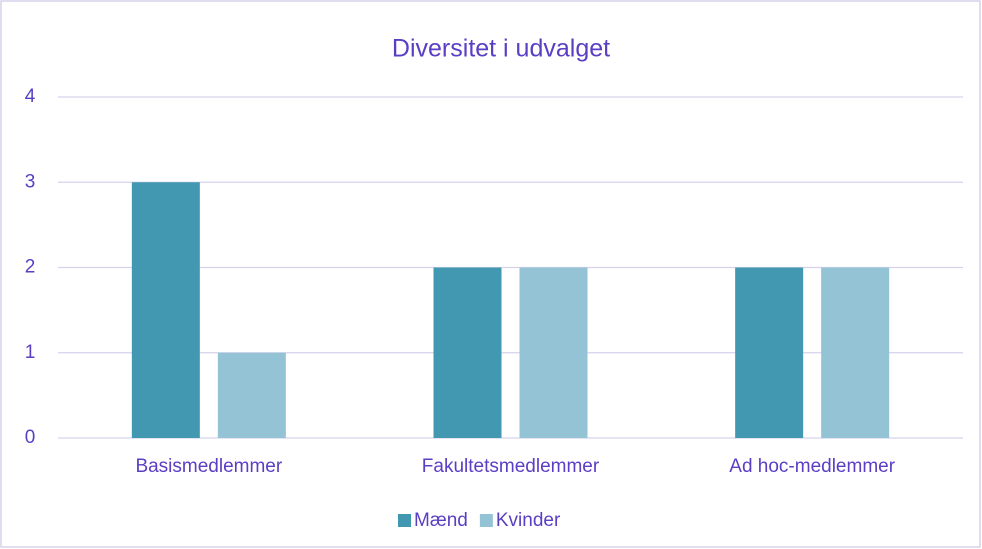 This screenshot has width=982, height=549. What do you see at coordinates (812, 466) in the screenshot?
I see `x-tick-label: Ad hoc-medlemmer` at bounding box center [812, 466].